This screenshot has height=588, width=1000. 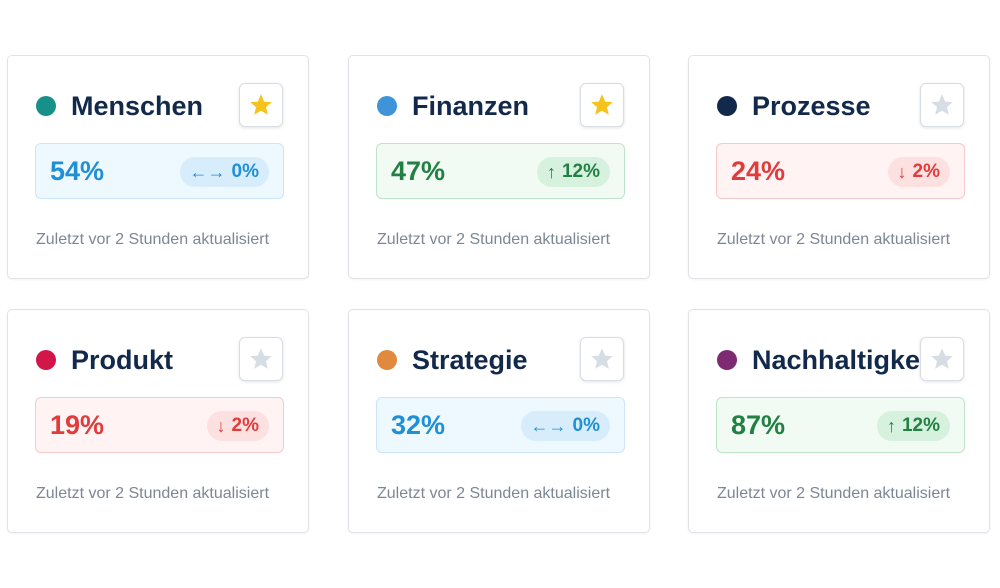 What do you see at coordinates (758, 425) in the screenshot?
I see `percentage-value: 87%` at bounding box center [758, 425].